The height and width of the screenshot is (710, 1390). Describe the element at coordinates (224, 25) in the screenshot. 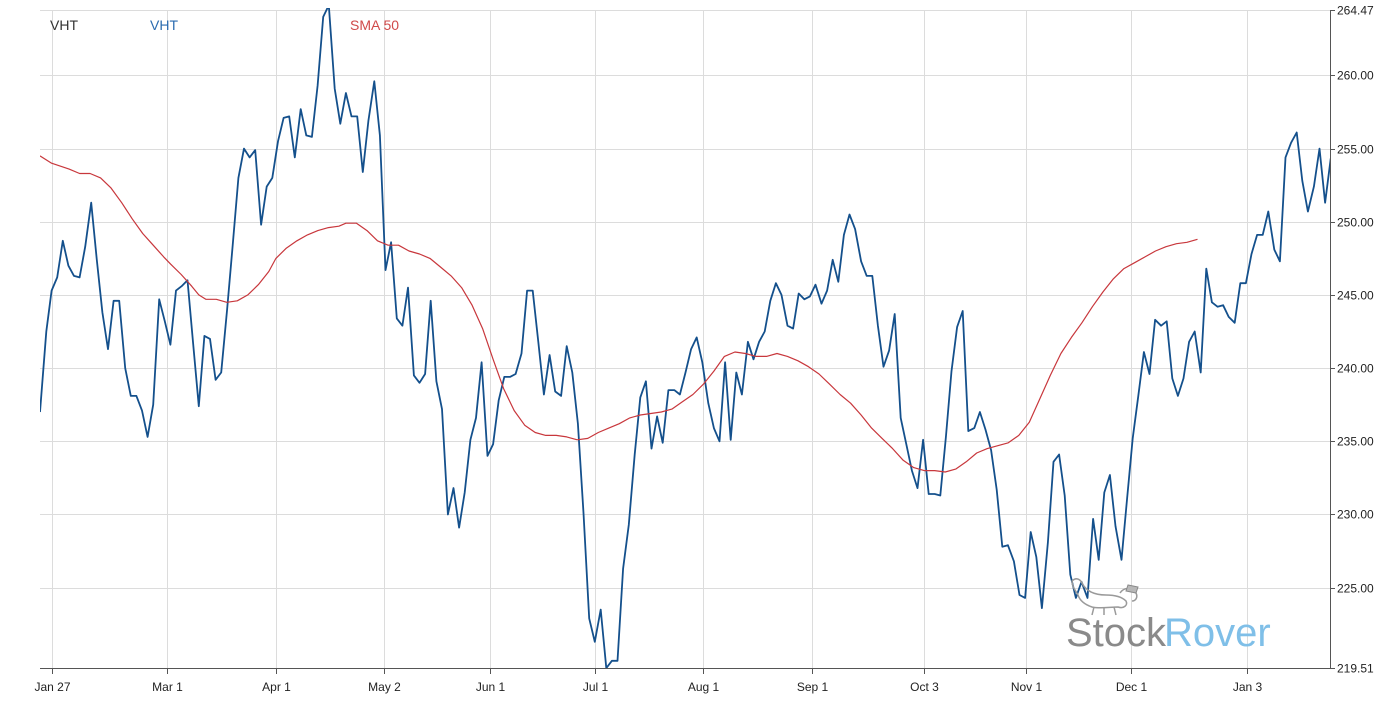

I see `legend: VHT VHT SMA 50` at that location.